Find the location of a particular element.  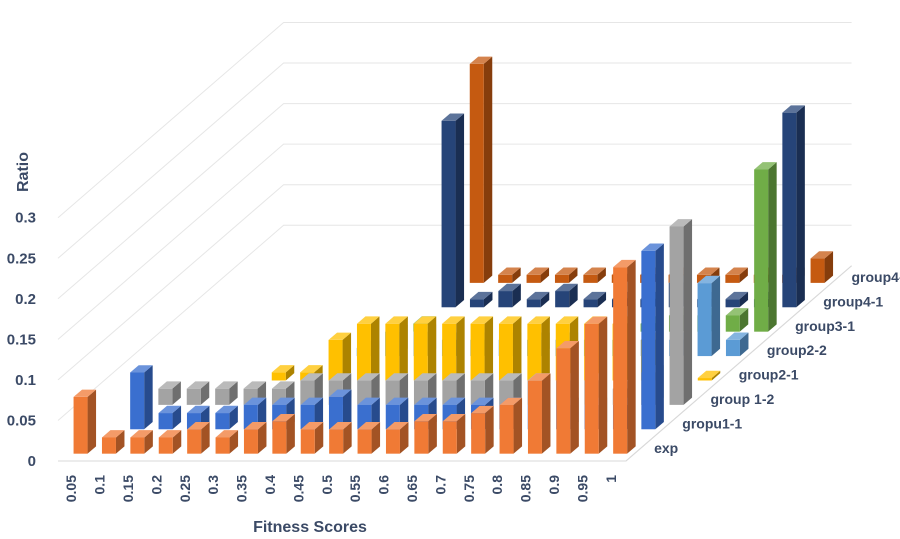

x-tick-label: 0.15 is located at coordinates (128, 488).